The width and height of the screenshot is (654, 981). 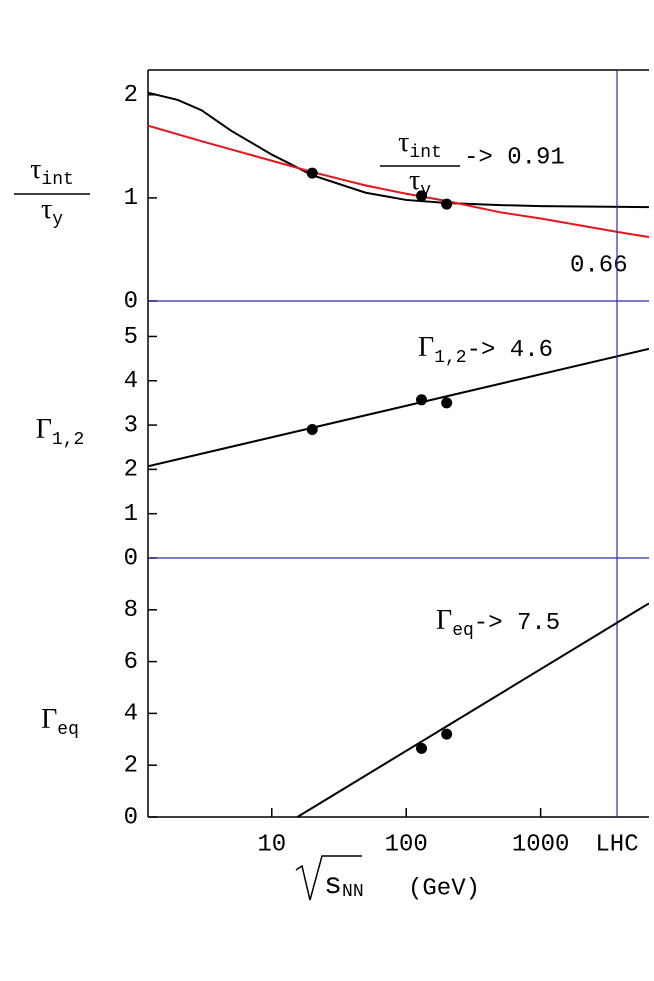 I want to click on x-label-unit: (GeV), so click(x=444, y=888).